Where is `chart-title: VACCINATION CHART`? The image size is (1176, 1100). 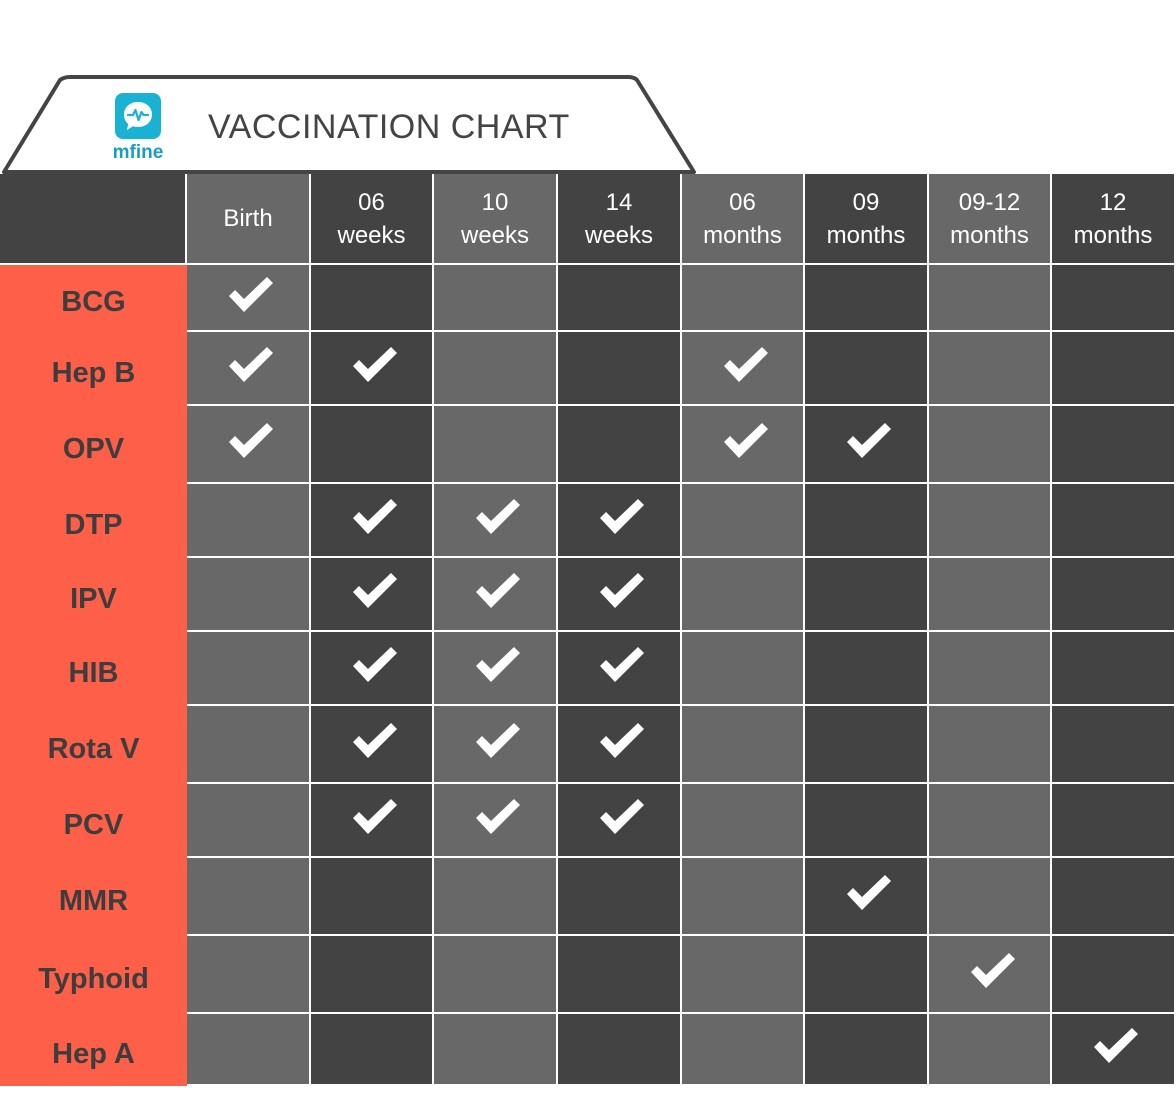 chart-title: VACCINATION CHART is located at coordinates (389, 127).